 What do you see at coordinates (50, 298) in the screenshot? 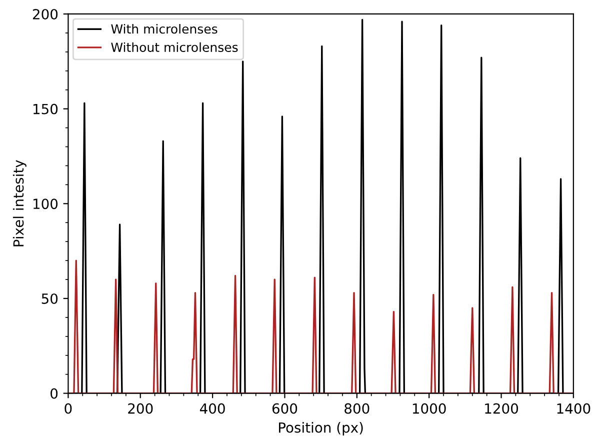
I see `y-tick-label: 50` at bounding box center [50, 298].